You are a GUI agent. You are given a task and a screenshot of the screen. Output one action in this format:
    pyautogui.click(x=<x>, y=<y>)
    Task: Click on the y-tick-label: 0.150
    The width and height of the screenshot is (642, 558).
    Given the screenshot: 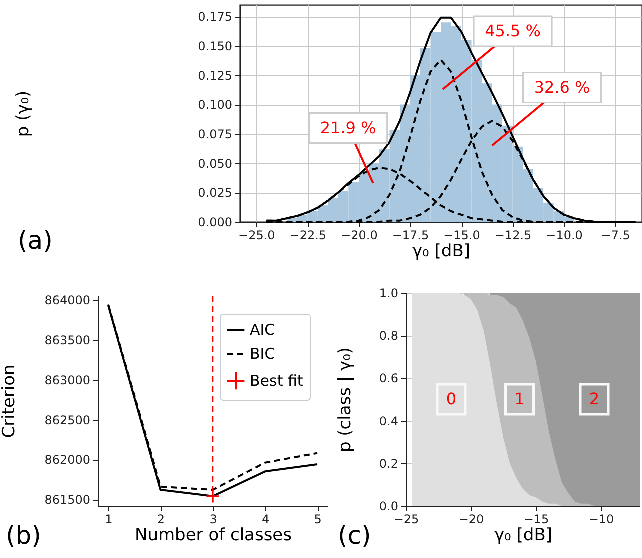 What is the action you would take?
    pyautogui.click(x=215, y=47)
    